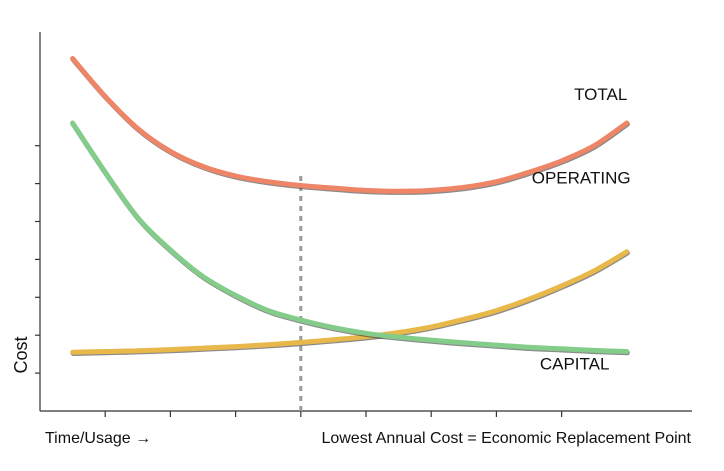  Describe the element at coordinates (581, 178) in the screenshot. I see `operating-series-label: OPERATING` at that location.